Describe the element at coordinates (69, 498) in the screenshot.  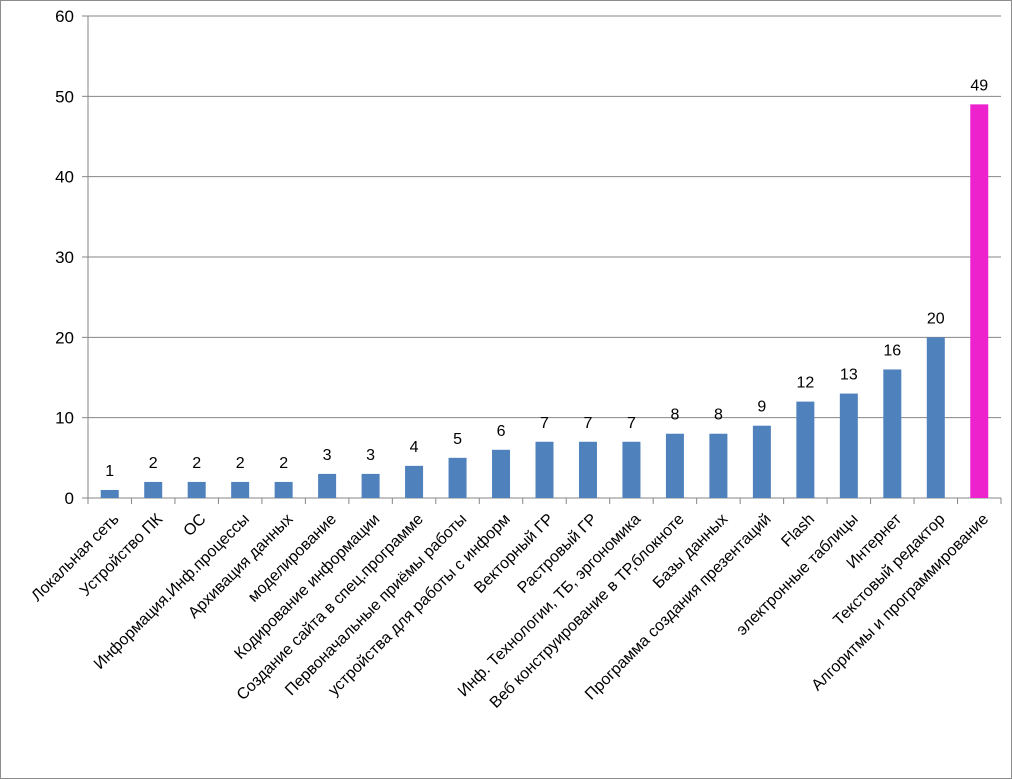
I see `y-tick-label: 0` at that location.